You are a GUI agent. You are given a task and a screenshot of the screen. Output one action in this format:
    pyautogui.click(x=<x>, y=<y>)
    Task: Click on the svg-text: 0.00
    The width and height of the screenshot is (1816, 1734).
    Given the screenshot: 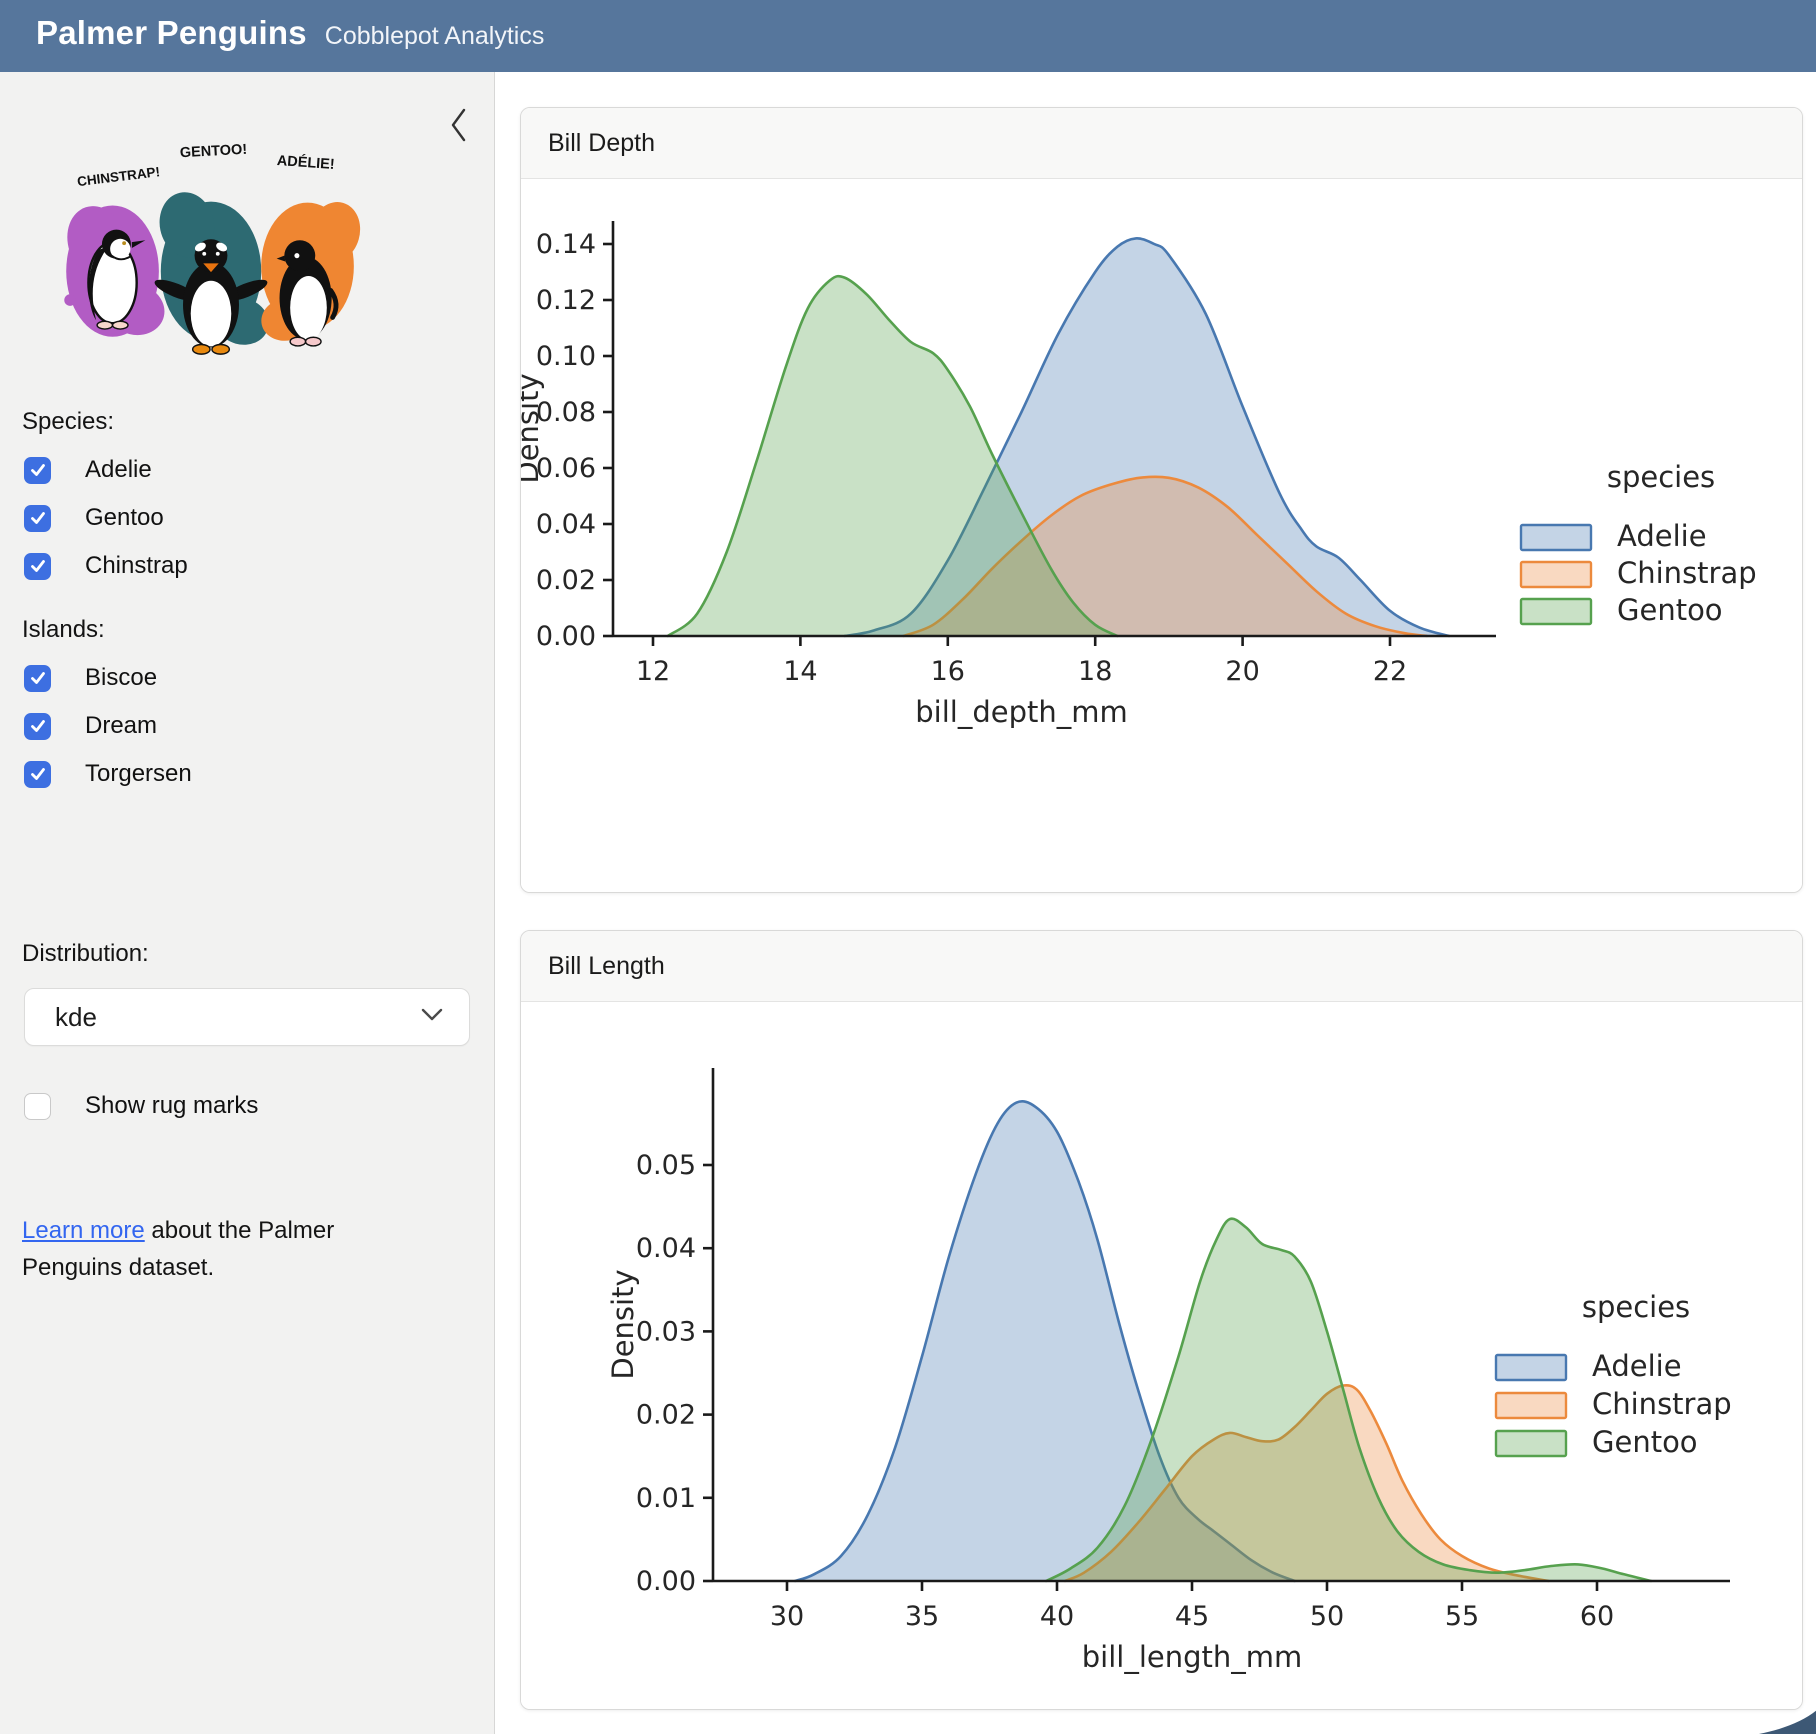 What is the action you would take?
    pyautogui.click(x=666, y=1581)
    